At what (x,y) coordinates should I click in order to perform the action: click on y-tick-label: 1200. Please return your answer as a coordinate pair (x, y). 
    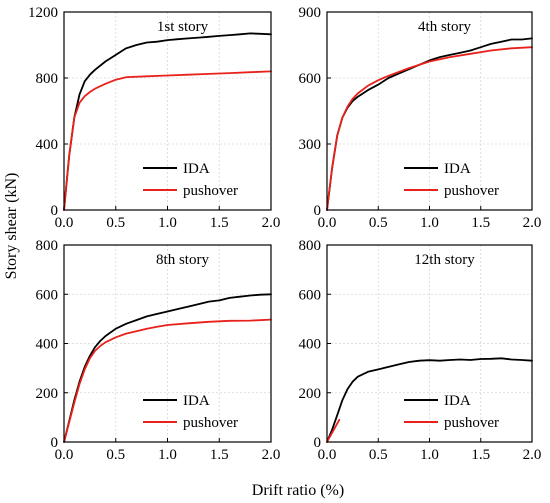
    Looking at the image, I should click on (43, 13).